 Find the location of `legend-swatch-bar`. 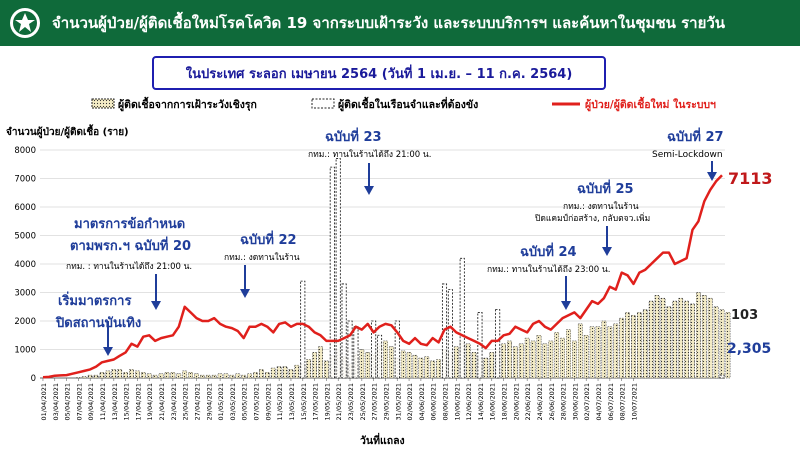

legend-swatch-bar is located at coordinates (103, 103).